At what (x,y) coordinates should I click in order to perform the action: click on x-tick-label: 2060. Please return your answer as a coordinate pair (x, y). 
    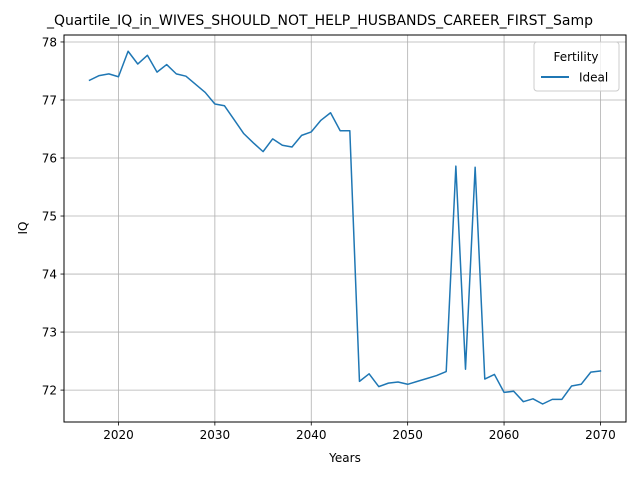
    Looking at the image, I should click on (504, 435).